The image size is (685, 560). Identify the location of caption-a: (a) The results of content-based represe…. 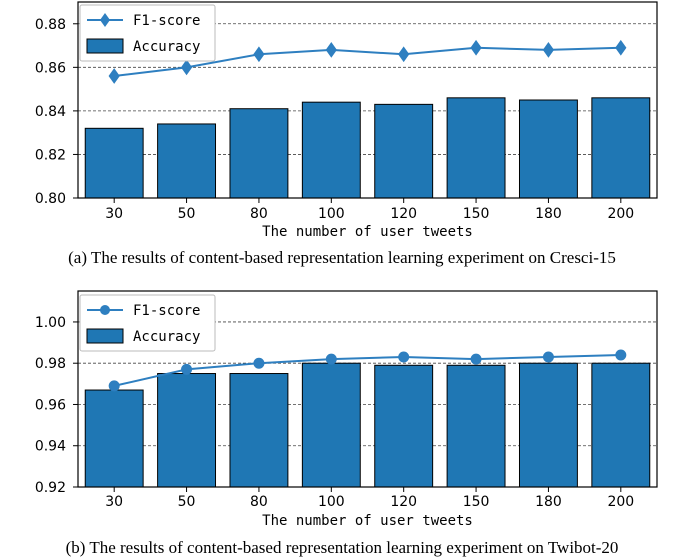
(342, 257).